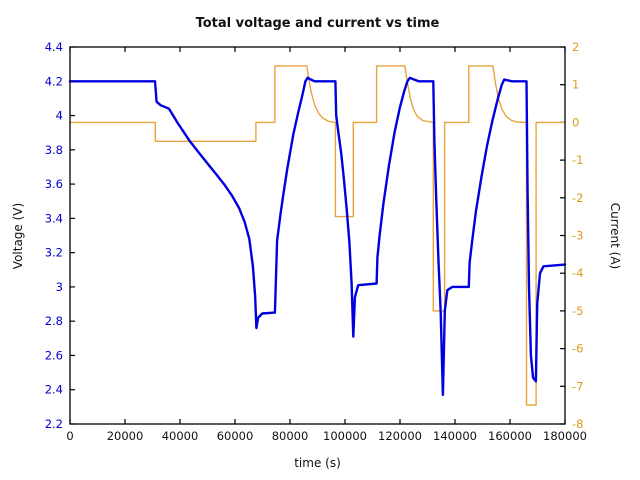  What do you see at coordinates (577, 198) in the screenshot?
I see `current-tick-label: -2` at bounding box center [577, 198].